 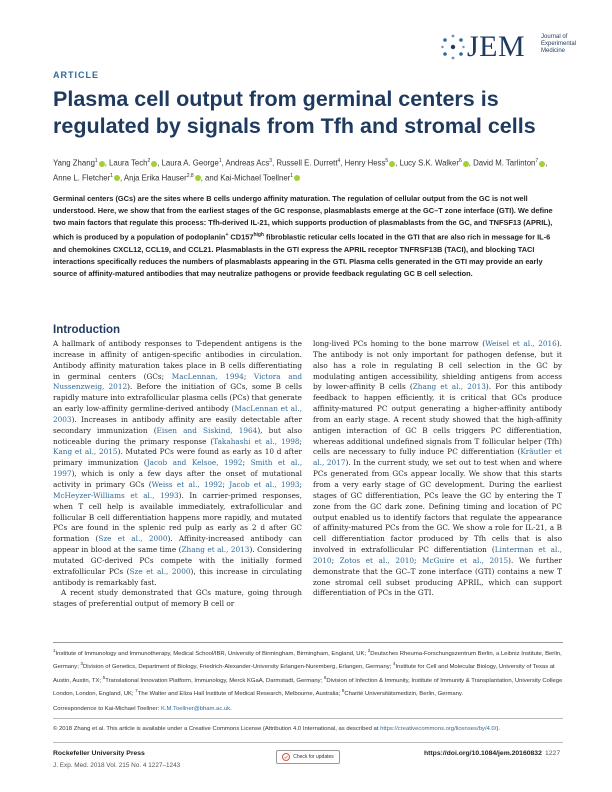 I want to click on correspondence-email-link: K.M.Toellner@bham.ac.uk, so click(x=195, y=709).